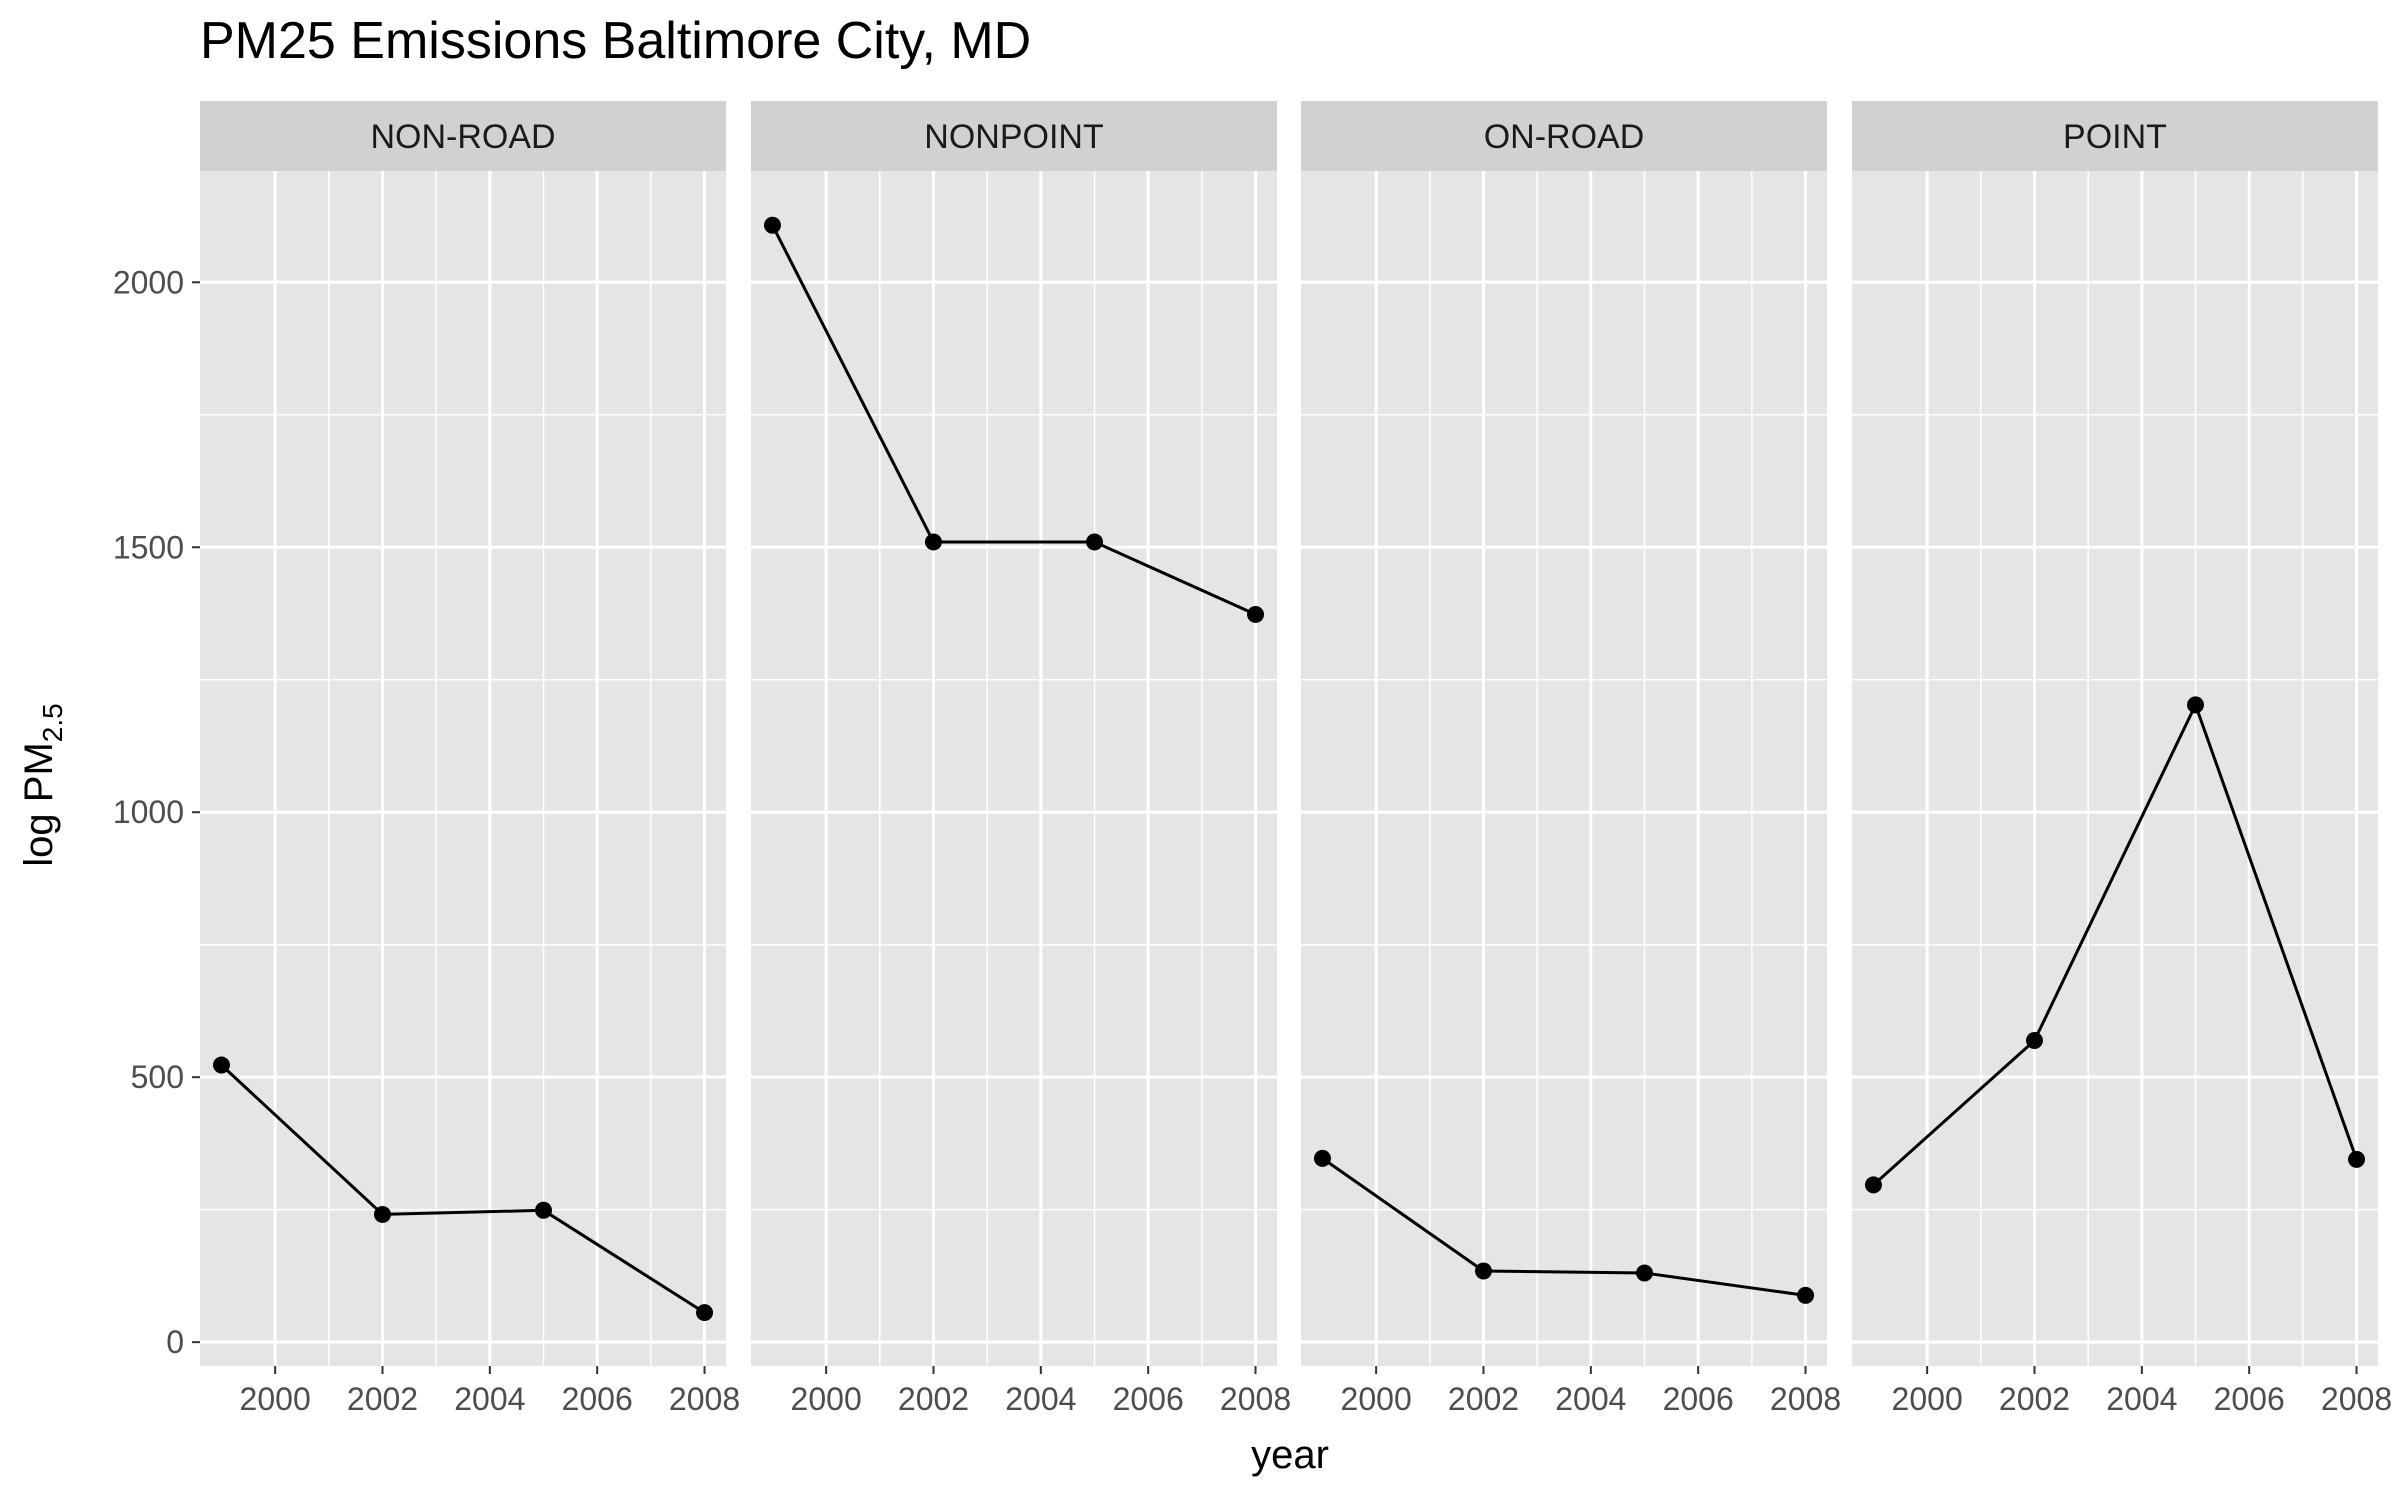  Describe the element at coordinates (39, 804) in the screenshot. I see `y-axis-title-main: log PM` at that location.